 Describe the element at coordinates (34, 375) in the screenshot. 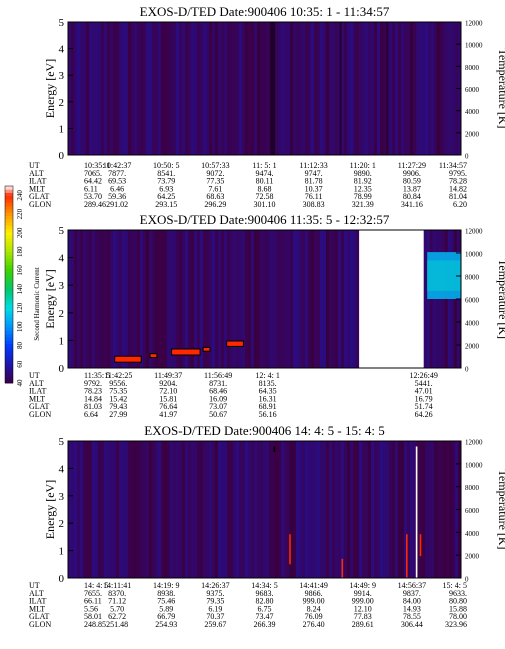

I see `ephemeris-label: UT` at that location.